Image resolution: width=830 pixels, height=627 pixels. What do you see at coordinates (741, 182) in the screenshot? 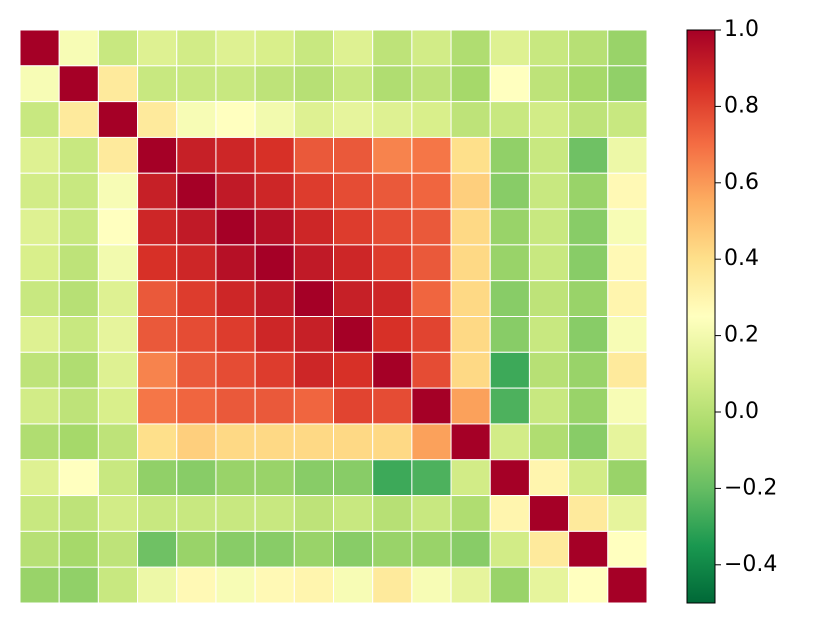
I see `colorbar-tick-label: 0.6` at bounding box center [741, 182].